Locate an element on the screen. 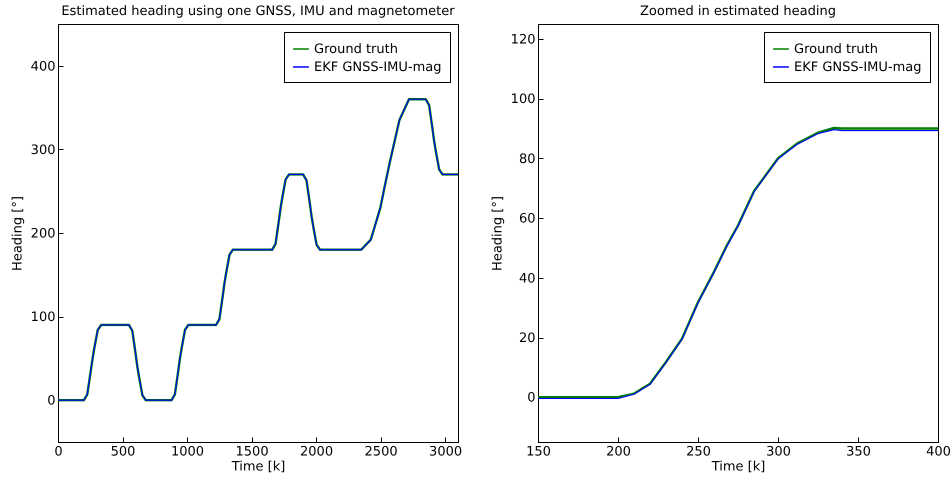 This screenshot has width=951, height=481. x-tick-label: 300 is located at coordinates (778, 452).